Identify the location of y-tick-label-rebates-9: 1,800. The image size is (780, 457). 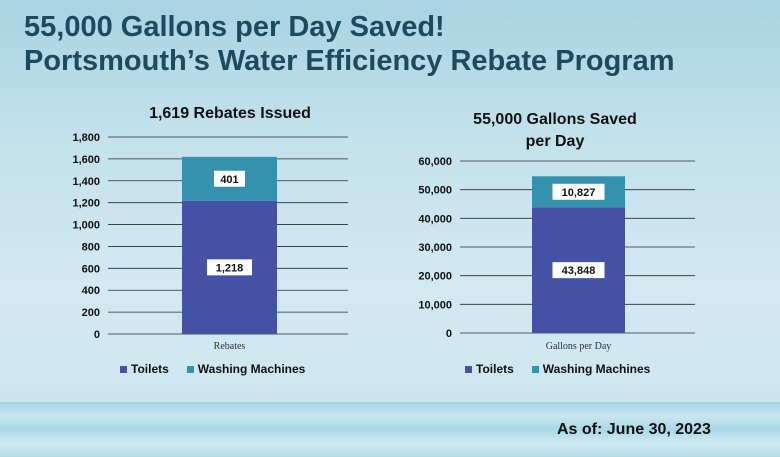
(86, 138).